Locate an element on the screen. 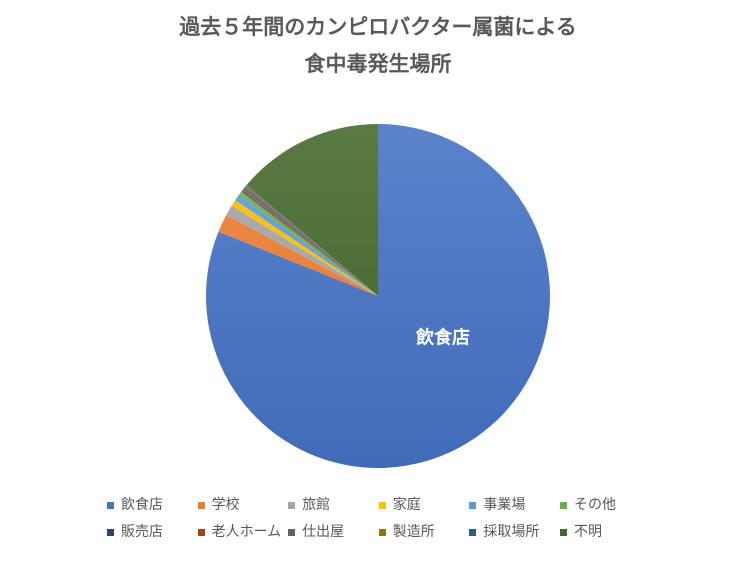 The height and width of the screenshot is (567, 756). legend-item-9: 仕出屋 is located at coordinates (333, 532).